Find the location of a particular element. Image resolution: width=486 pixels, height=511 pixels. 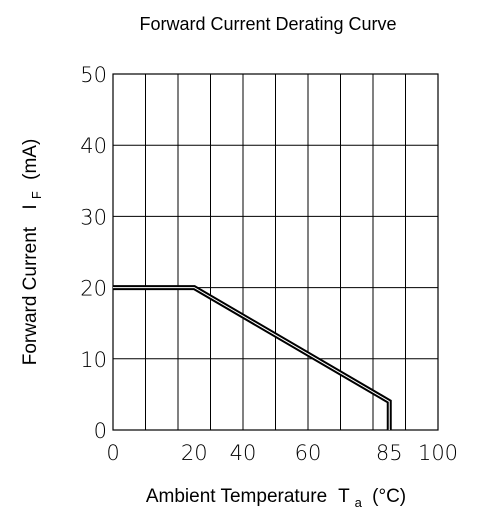

x-tick-label-3: 60 is located at coordinates (308, 453).